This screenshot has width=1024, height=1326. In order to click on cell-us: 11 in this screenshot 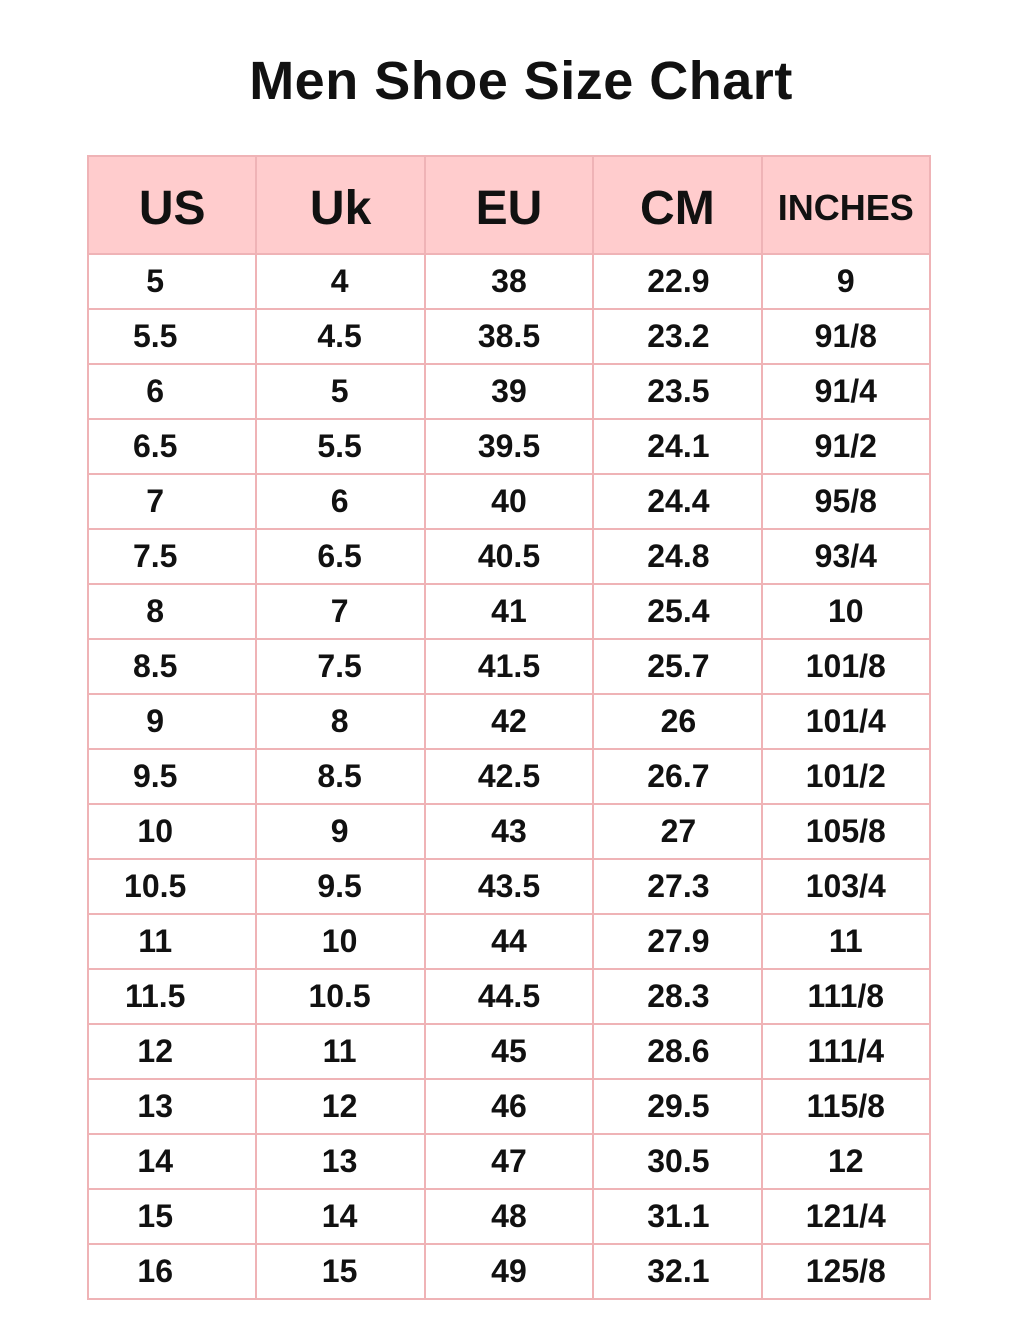, I will do `click(172, 941)`.